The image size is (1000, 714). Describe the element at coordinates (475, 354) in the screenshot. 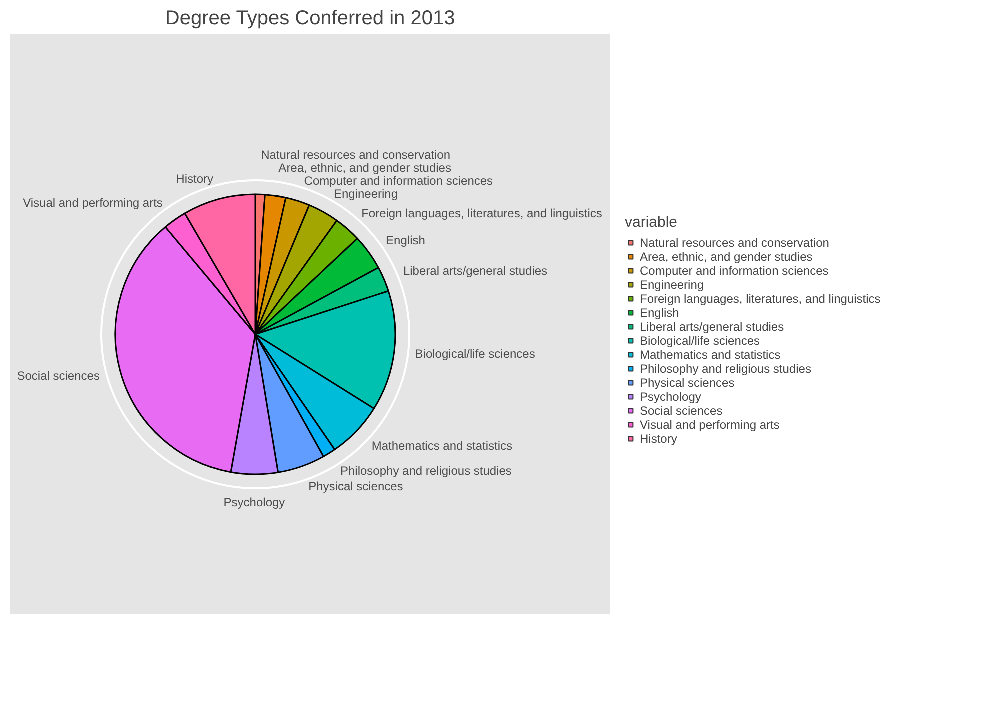

I see `slice-label: Biological/life sciences` at that location.